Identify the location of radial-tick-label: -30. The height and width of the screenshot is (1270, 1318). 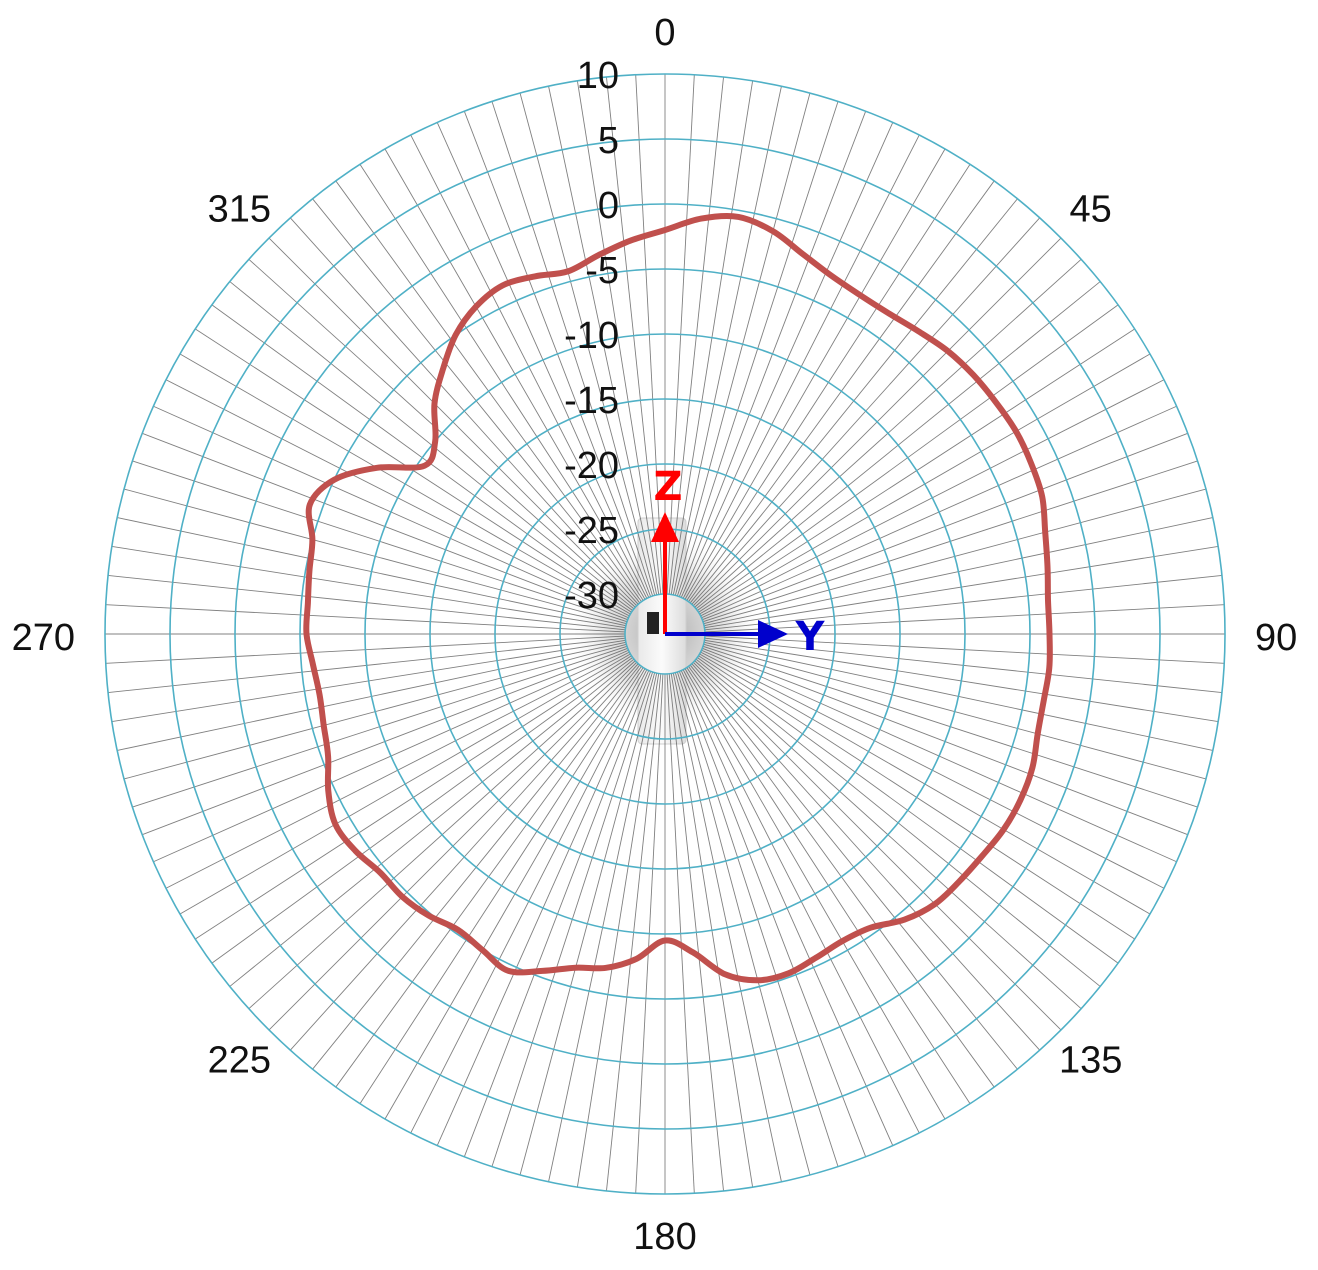
(591, 596).